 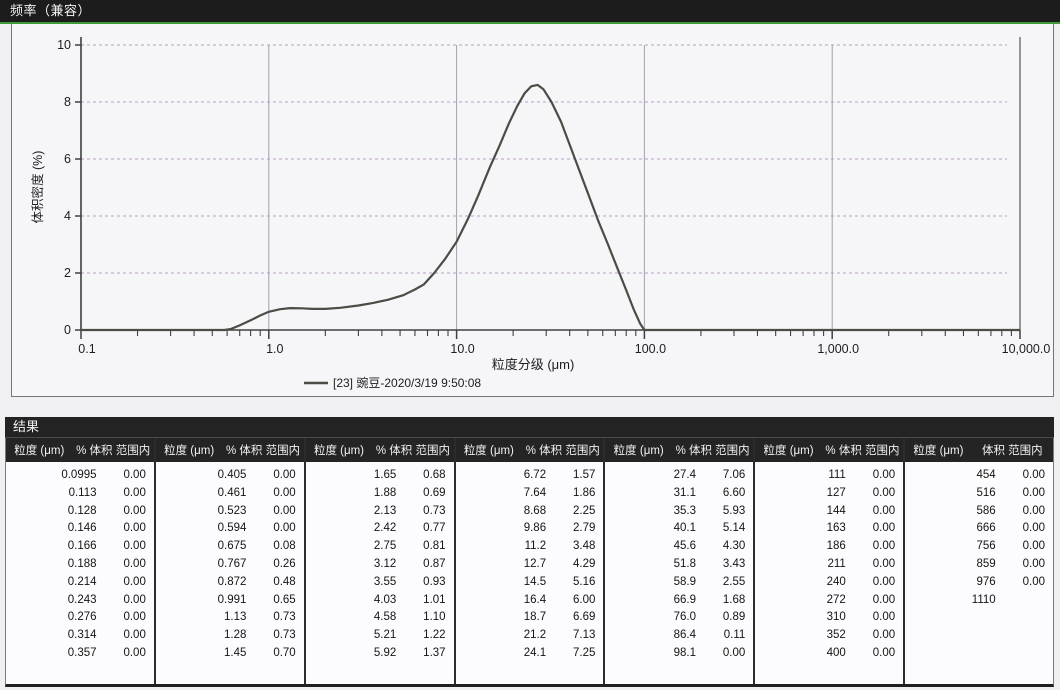 What do you see at coordinates (584, 546) in the screenshot?
I see `cell-percent: 3.48` at bounding box center [584, 546].